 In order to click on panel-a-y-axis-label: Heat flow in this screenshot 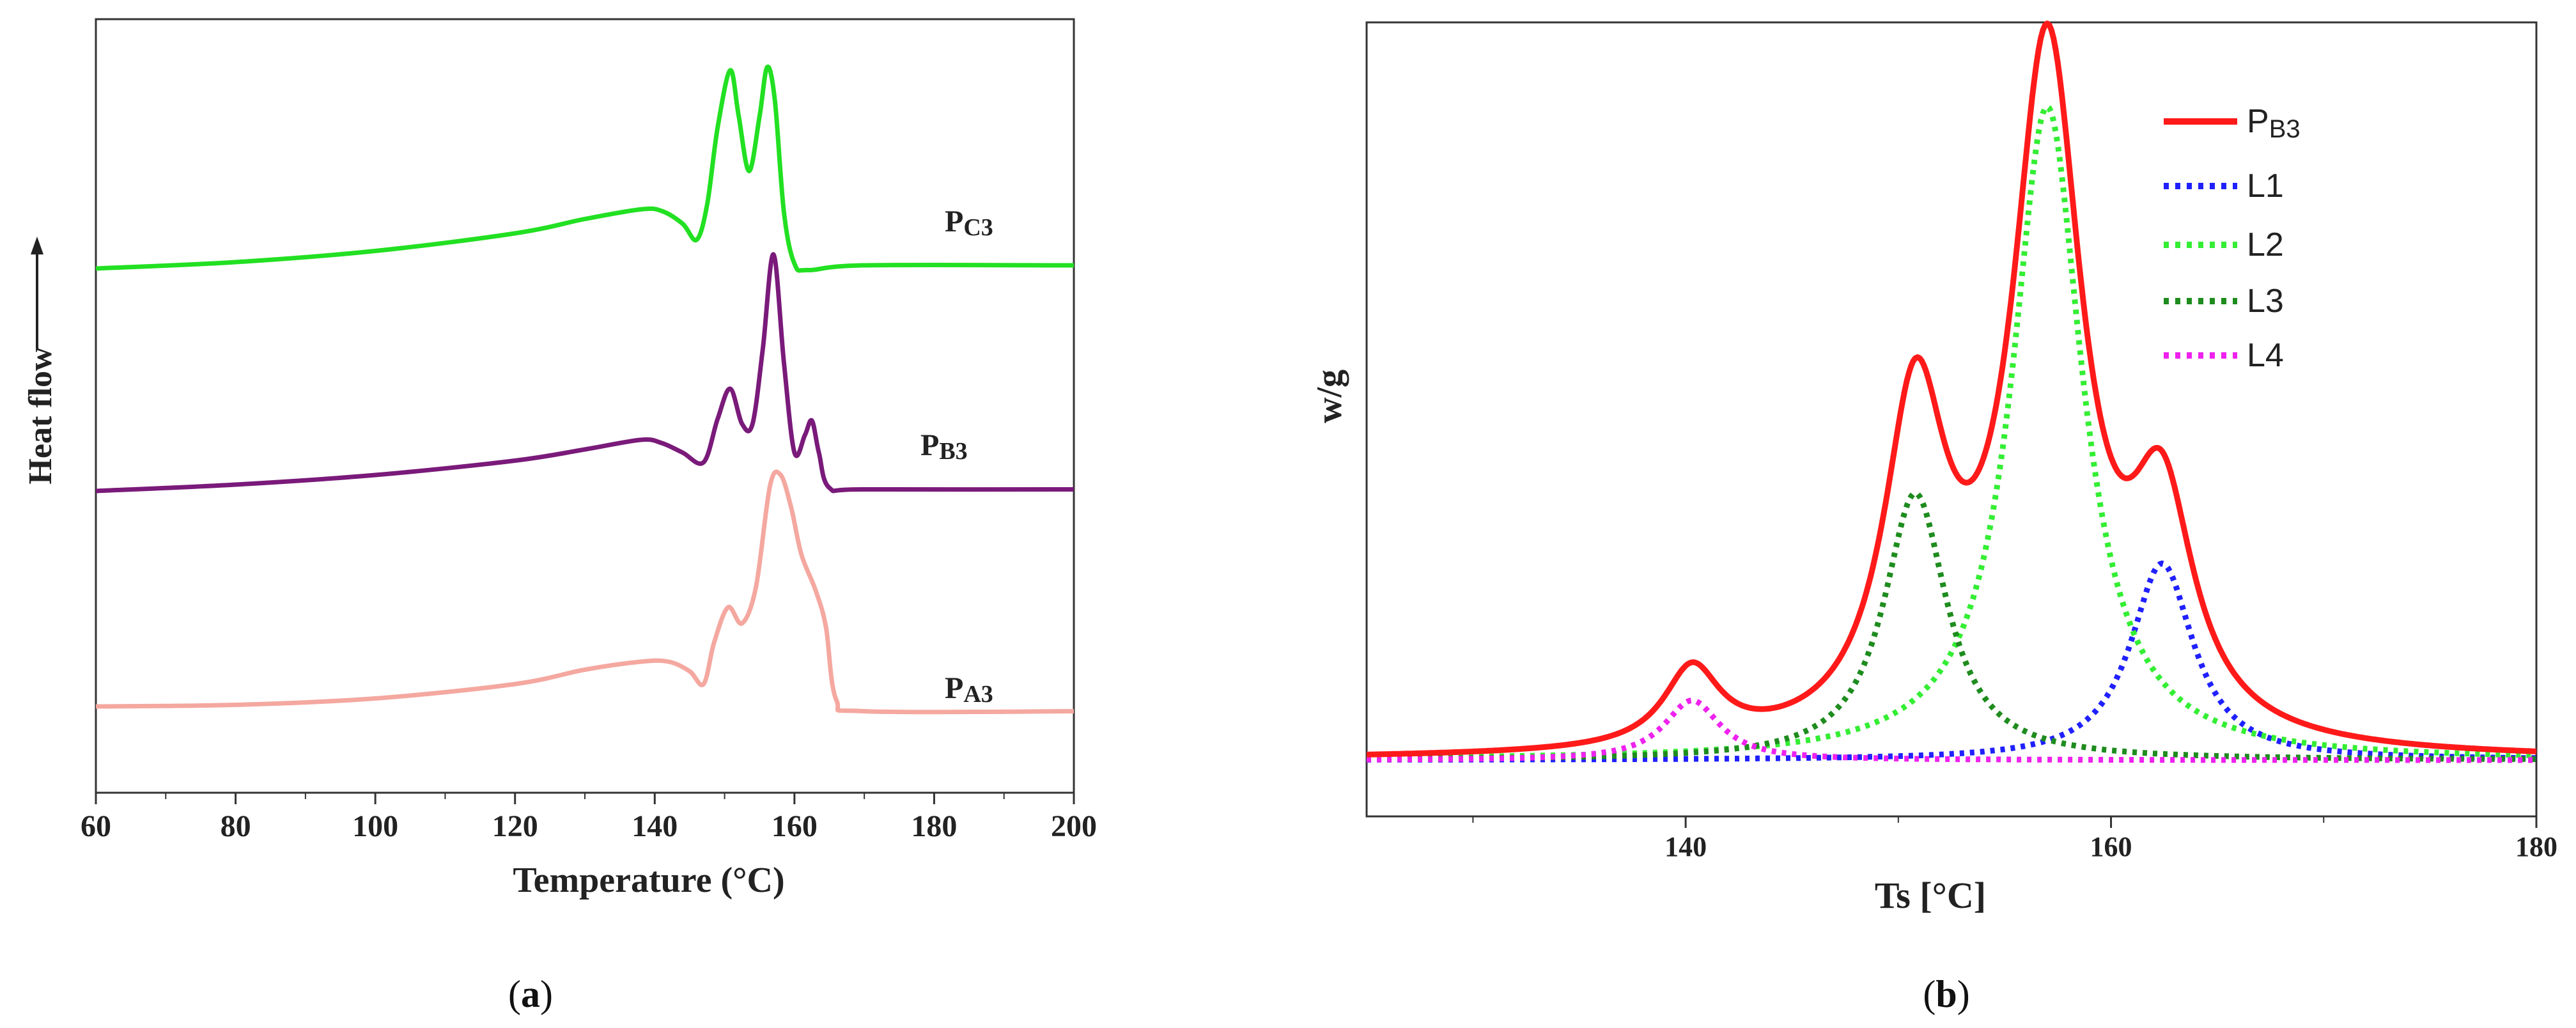, I will do `click(40, 416)`.